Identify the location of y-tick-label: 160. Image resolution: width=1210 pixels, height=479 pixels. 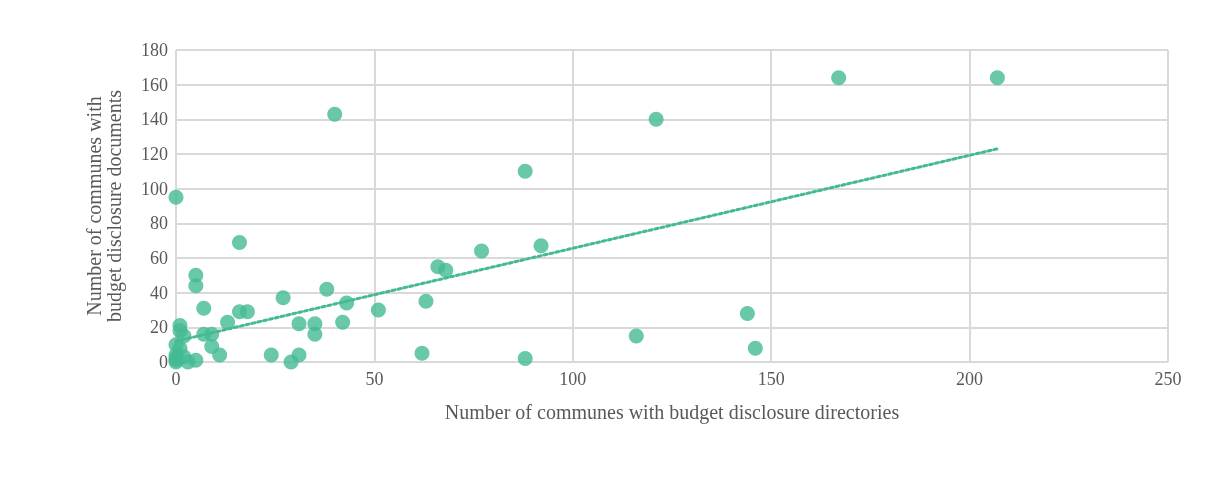
(154, 84).